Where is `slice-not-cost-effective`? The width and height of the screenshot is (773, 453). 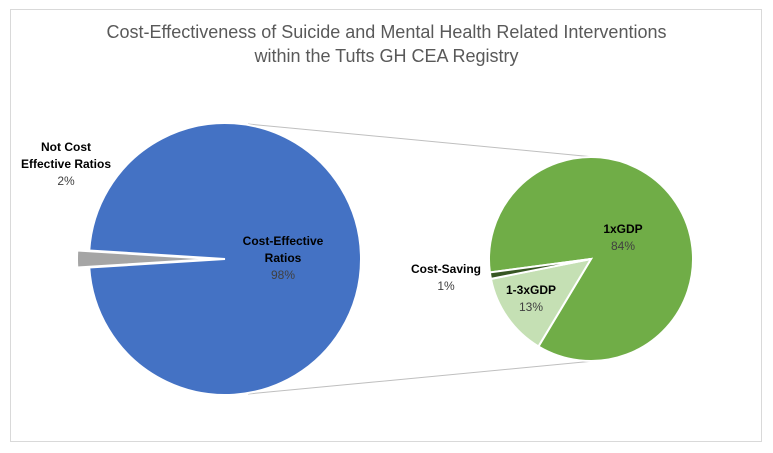 slice-not-cost-effective is located at coordinates (145, 259).